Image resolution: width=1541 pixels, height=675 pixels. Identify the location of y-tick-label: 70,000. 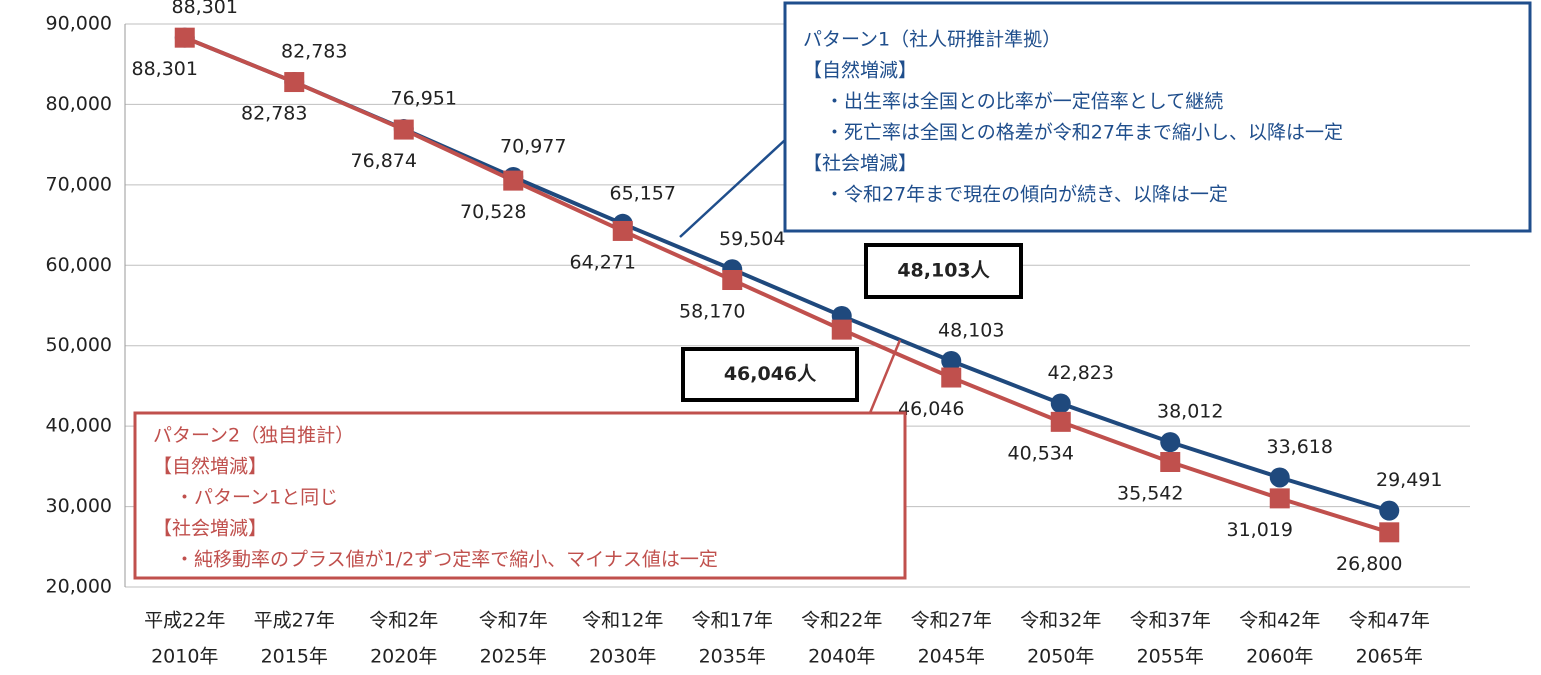
(79, 184).